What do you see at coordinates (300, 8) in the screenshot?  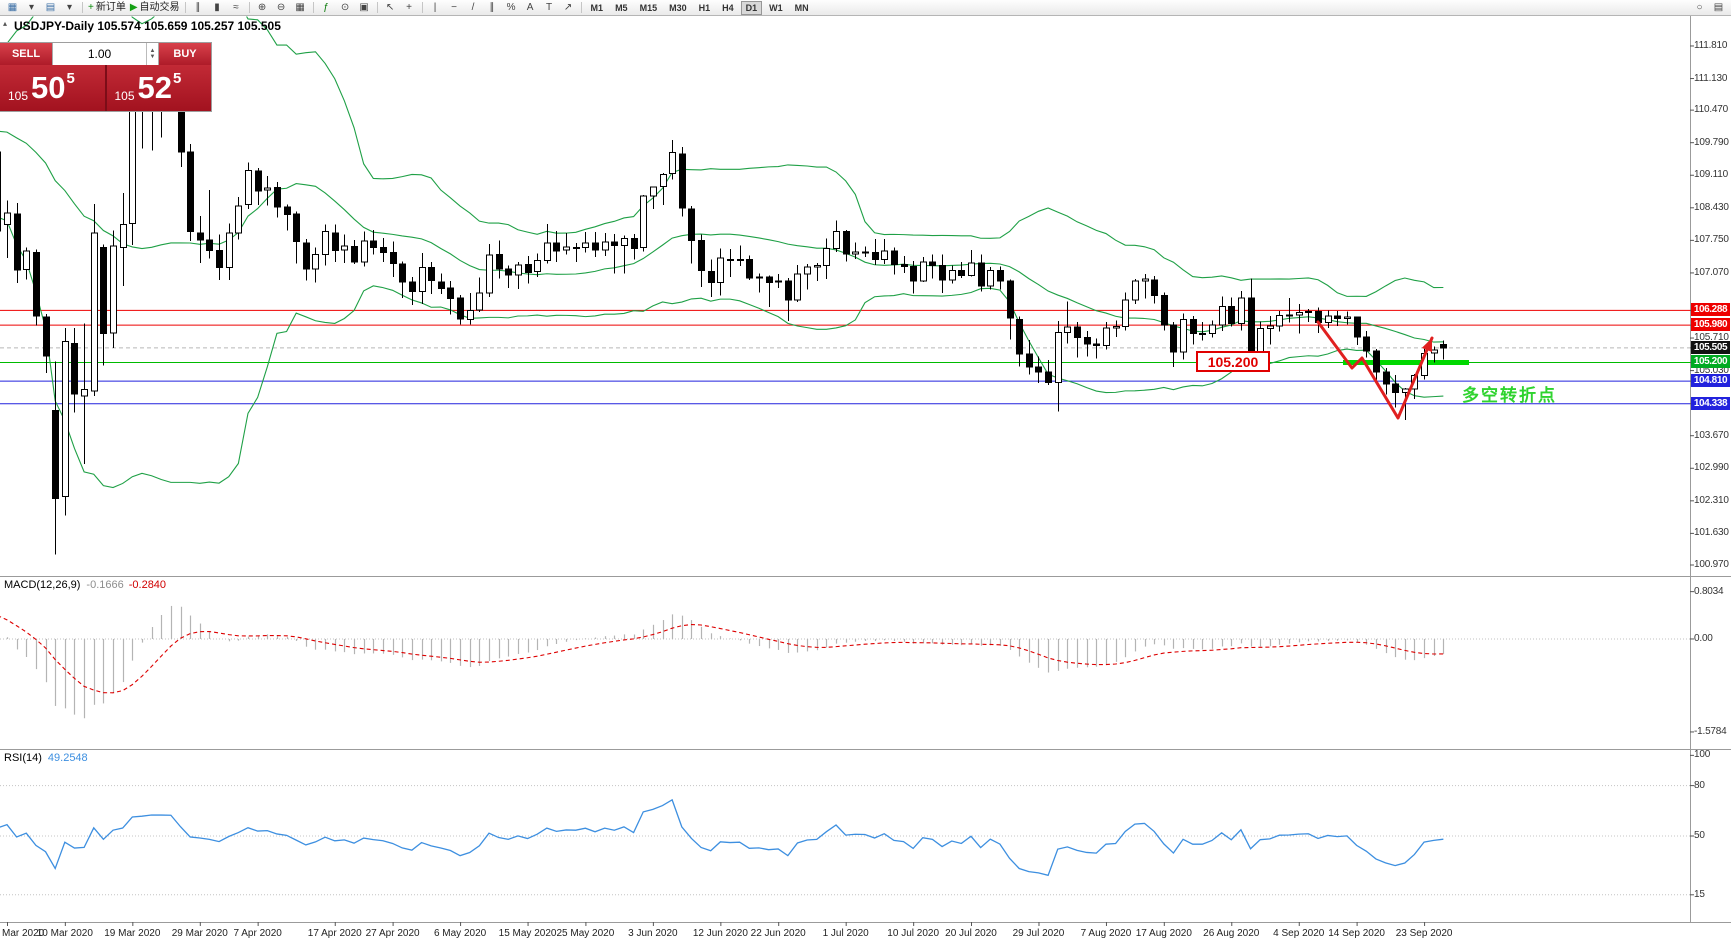 I see `tile-windows-icon: ▦` at bounding box center [300, 8].